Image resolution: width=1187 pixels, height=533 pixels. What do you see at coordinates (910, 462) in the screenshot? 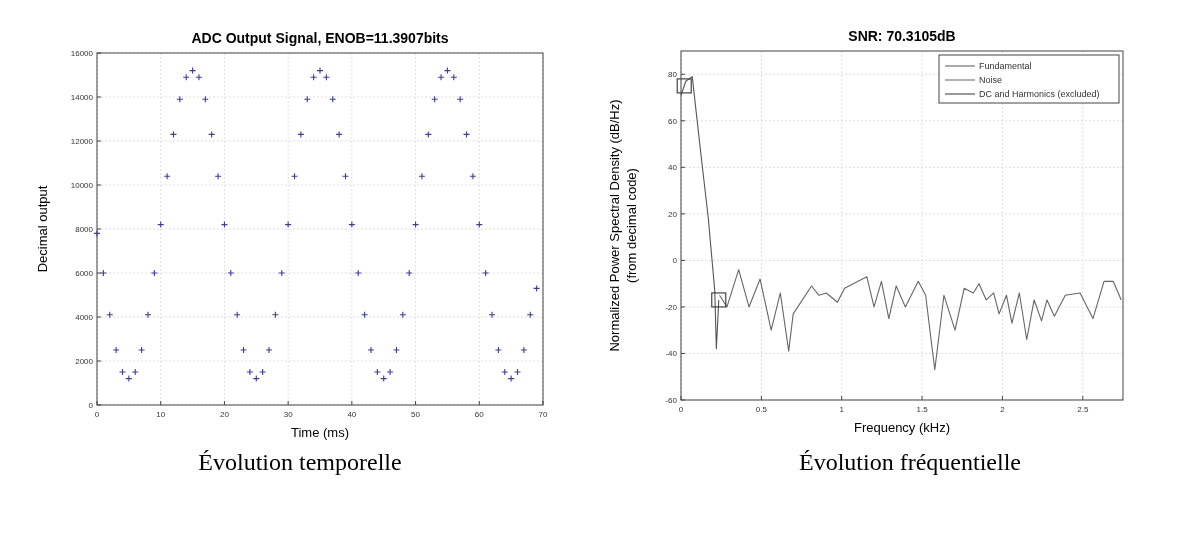
I see `text: Évolution fréquentielle` at bounding box center [910, 462].